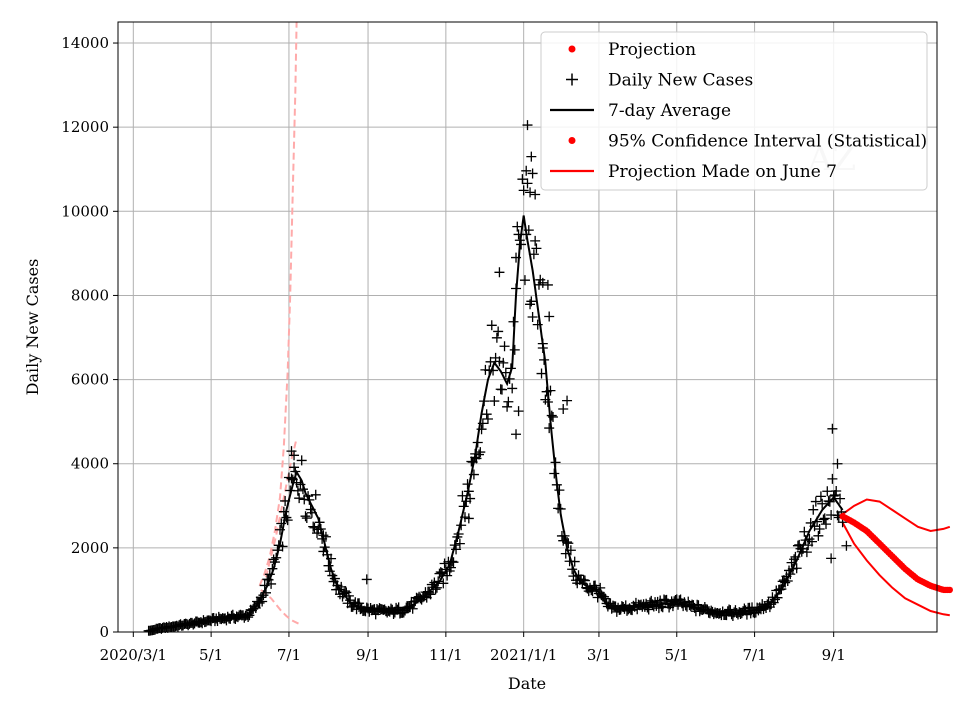 The height and width of the screenshot is (720, 960). What do you see at coordinates (211, 655) in the screenshot?
I see `x-tick-label: 5/1` at bounding box center [211, 655].